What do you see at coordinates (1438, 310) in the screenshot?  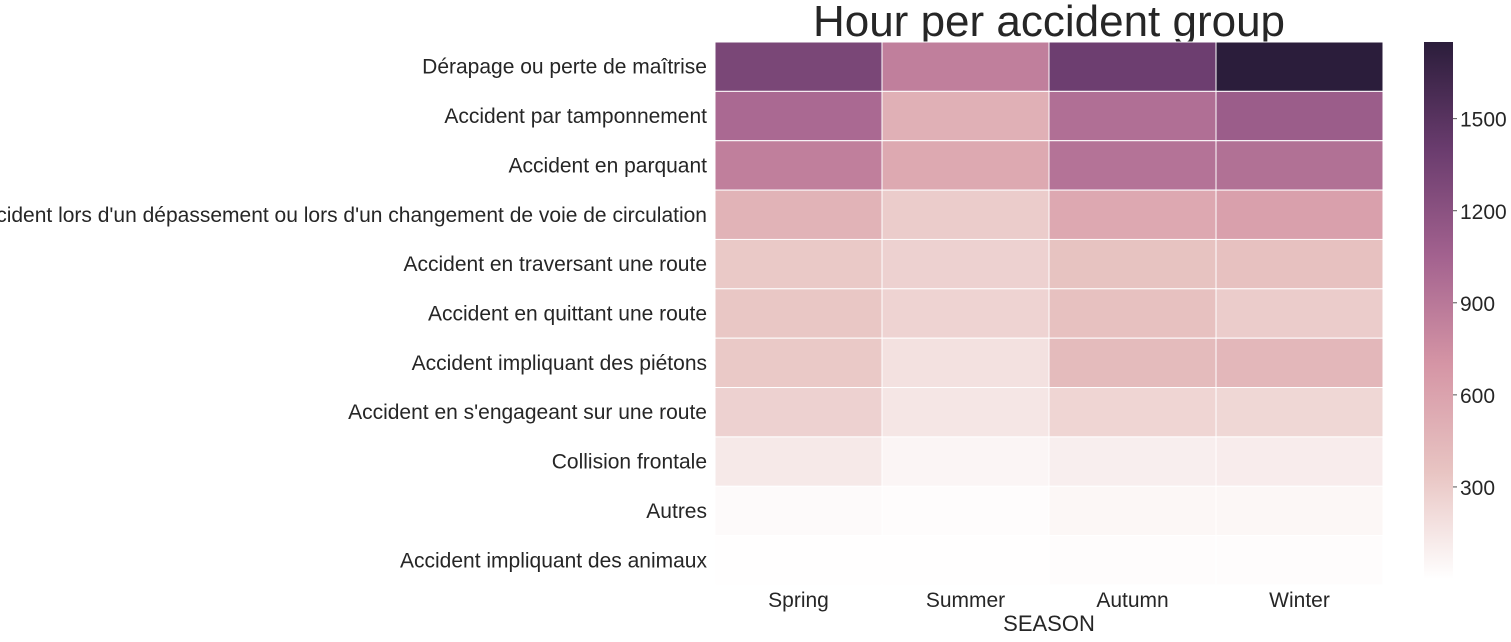 I see `colorbar` at bounding box center [1438, 310].